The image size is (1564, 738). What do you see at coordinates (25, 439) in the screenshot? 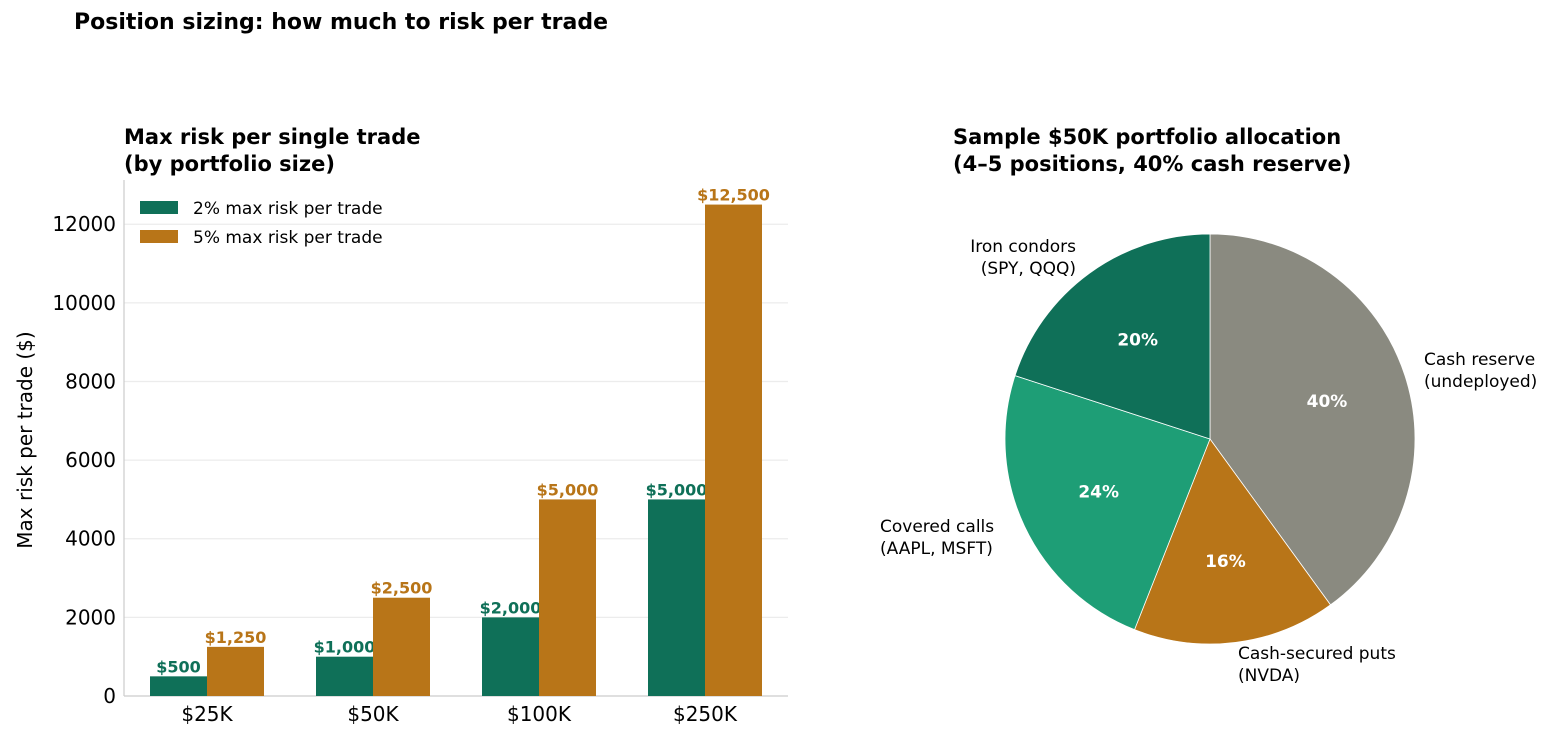
I see `y-axis-label: Max risk per trade ($)` at bounding box center [25, 439].